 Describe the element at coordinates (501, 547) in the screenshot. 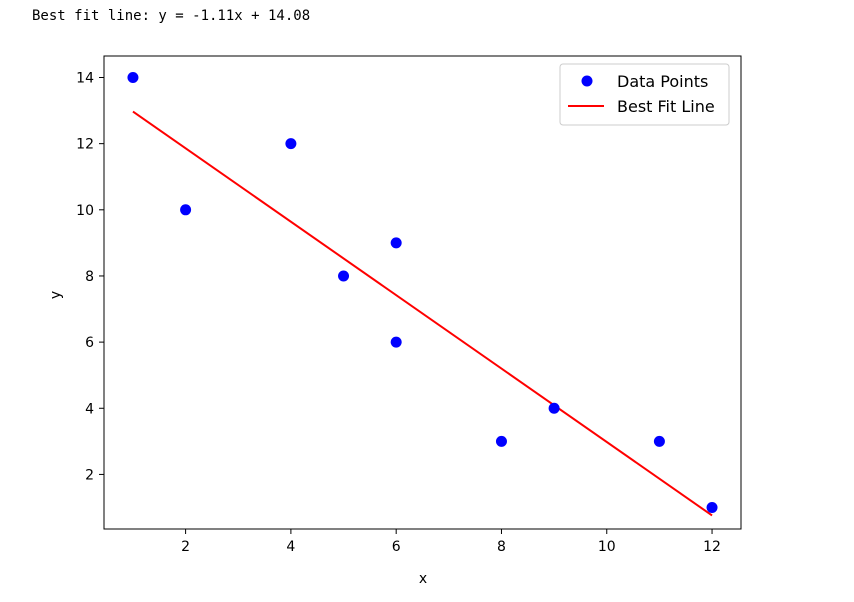

I see `x-tick-label: 8` at that location.